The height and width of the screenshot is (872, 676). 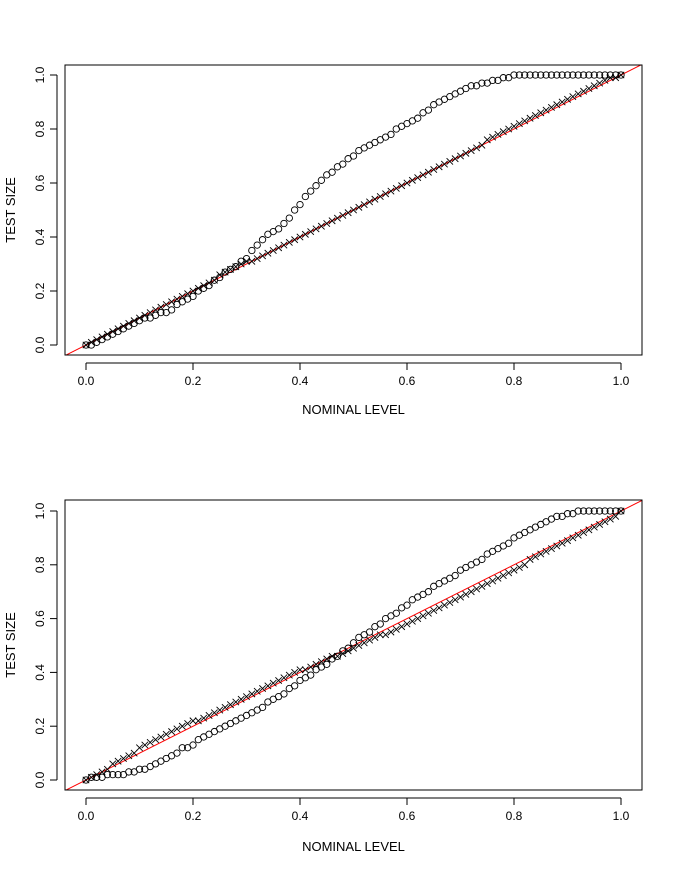 I want to click on x-tick-label: 0.0, so click(x=86, y=381).